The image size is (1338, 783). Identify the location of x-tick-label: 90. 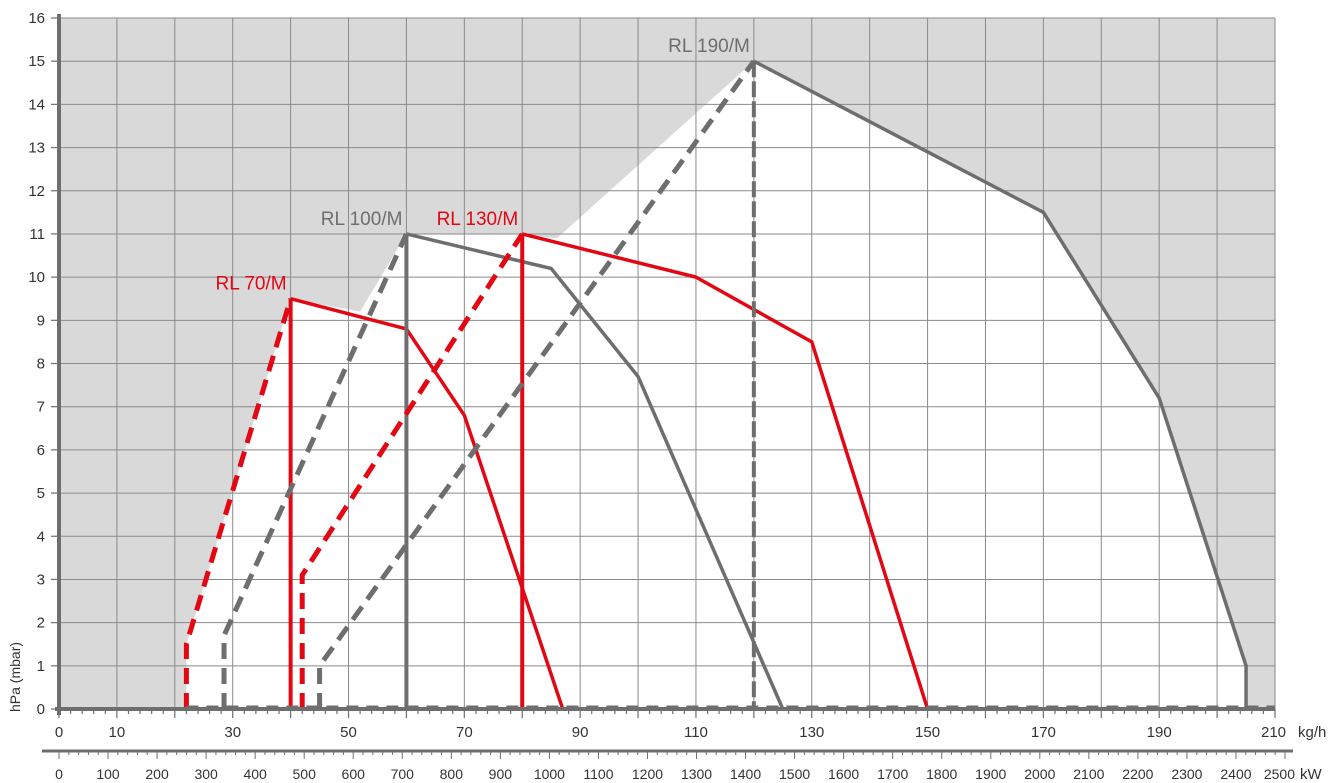
(580, 732).